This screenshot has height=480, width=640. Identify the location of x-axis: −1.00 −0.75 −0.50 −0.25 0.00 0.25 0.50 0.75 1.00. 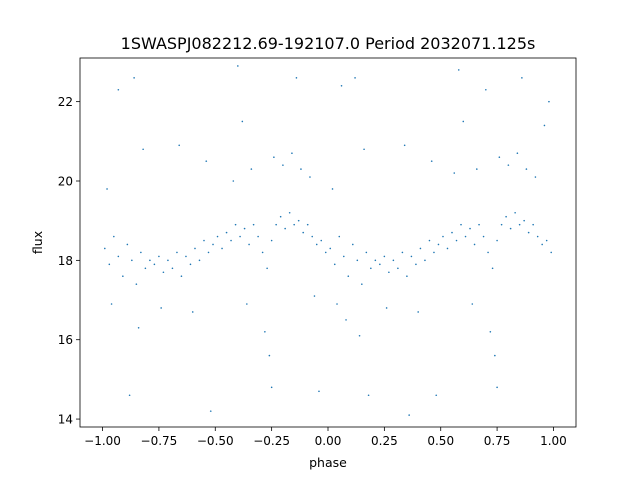
(325, 437).